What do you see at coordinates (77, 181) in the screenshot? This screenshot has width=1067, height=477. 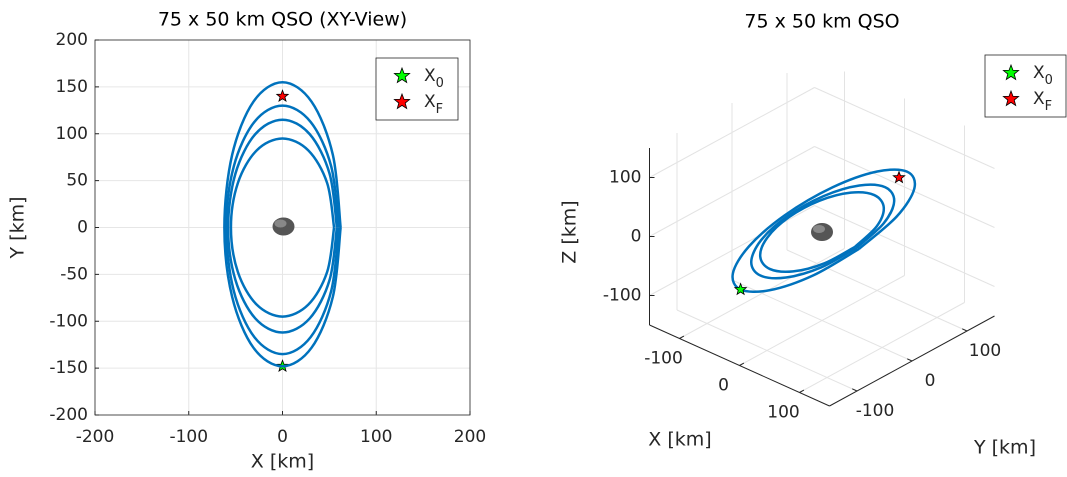 I see `y-tick-label: 50` at bounding box center [77, 181].